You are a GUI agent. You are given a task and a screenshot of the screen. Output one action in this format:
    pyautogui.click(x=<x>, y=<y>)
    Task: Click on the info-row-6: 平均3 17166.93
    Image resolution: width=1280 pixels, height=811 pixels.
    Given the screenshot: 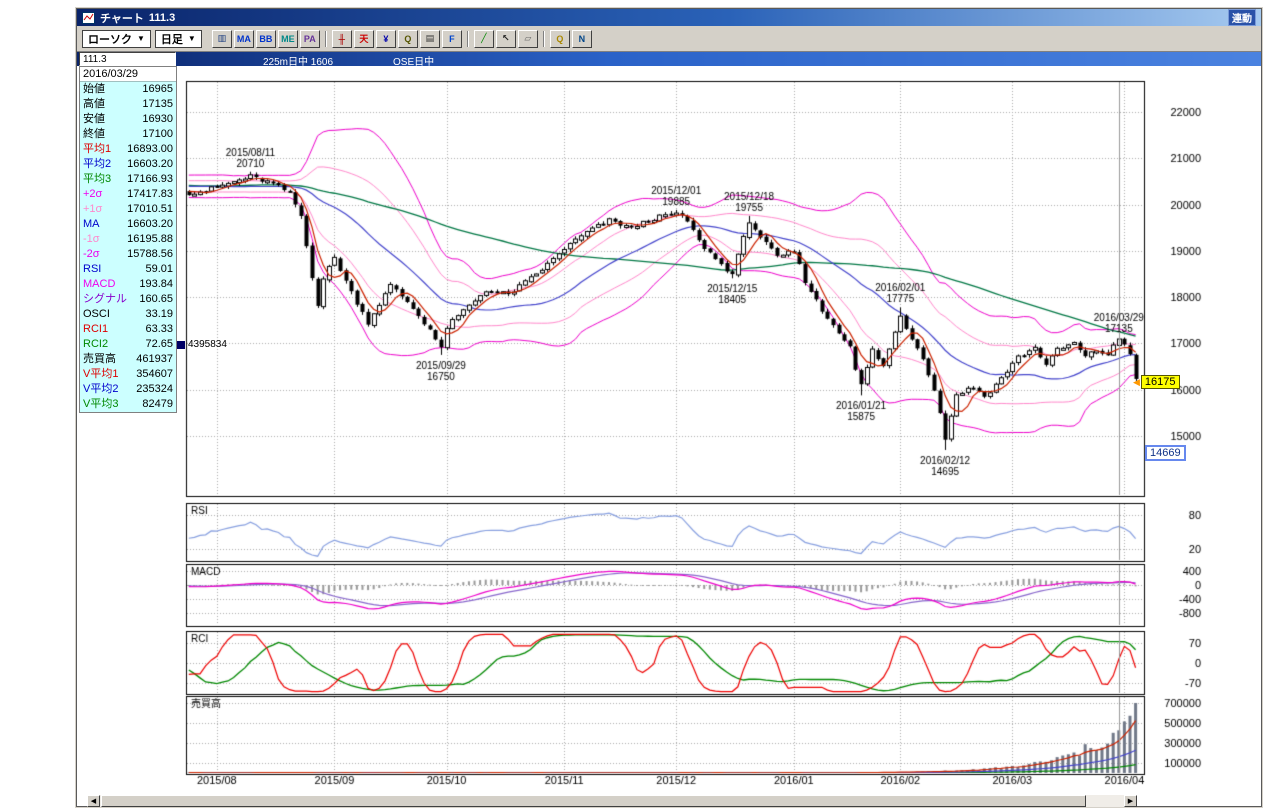 What is the action you would take?
    pyautogui.click(x=128, y=179)
    